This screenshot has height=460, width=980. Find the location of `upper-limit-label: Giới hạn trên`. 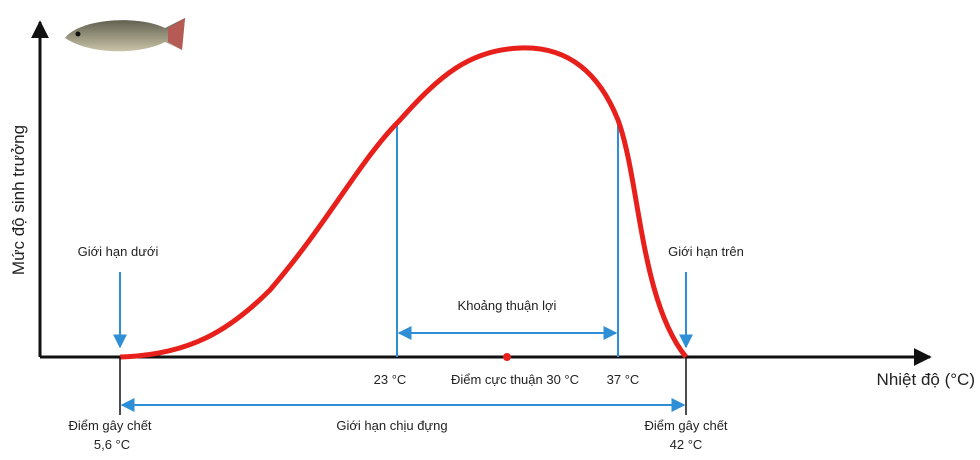

upper-limit-label: Giới hạn trên is located at coordinates (706, 251).